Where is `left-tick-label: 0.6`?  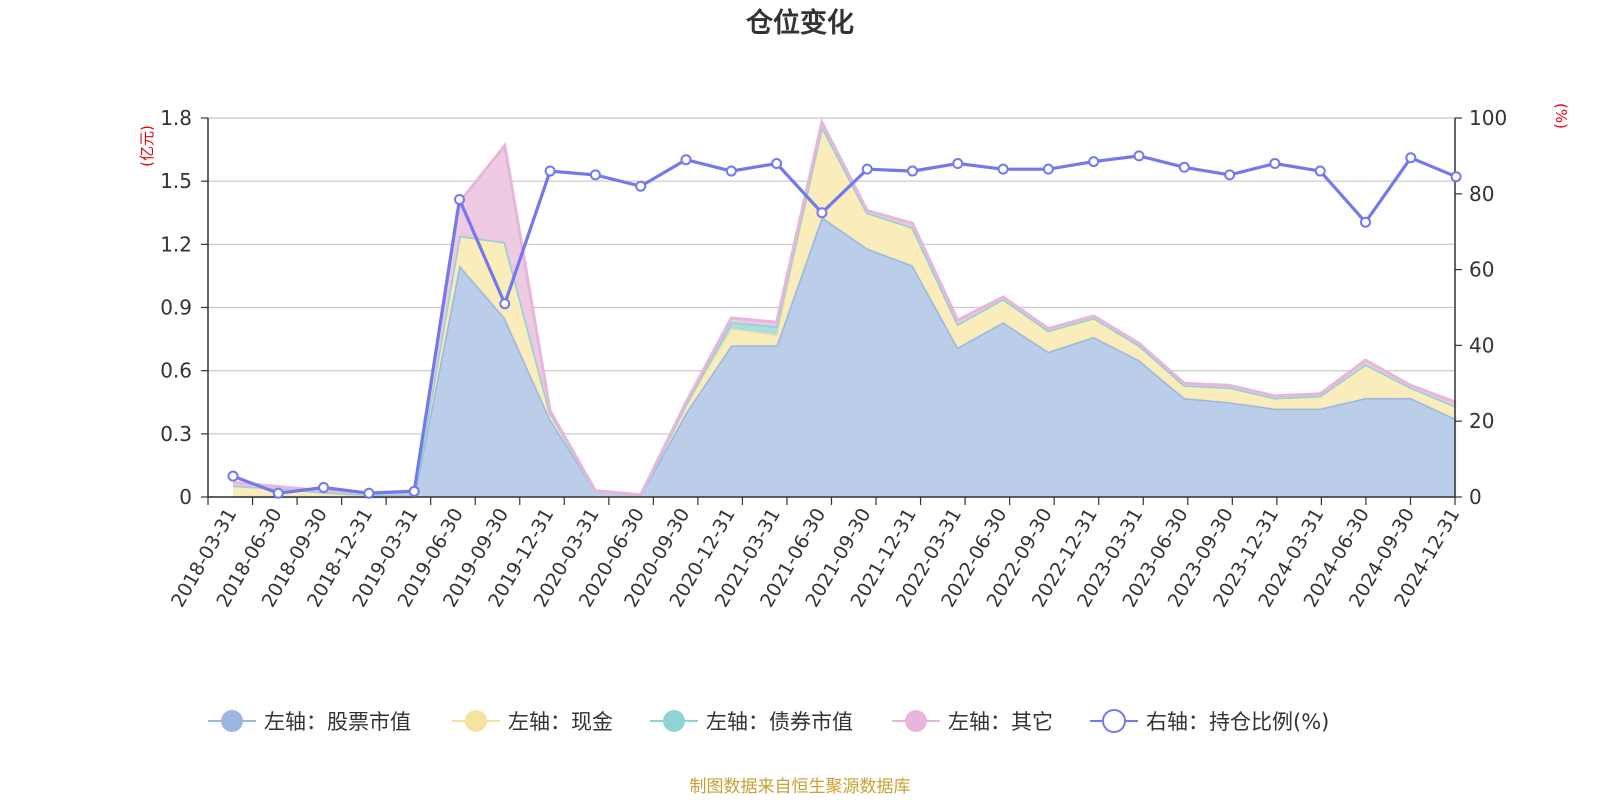 left-tick-label: 0.6 is located at coordinates (176, 371).